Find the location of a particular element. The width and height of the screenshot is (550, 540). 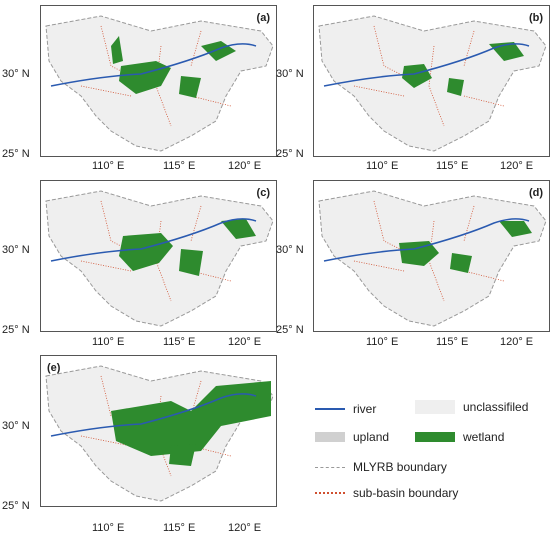

map-d is located at coordinates (432, 258).